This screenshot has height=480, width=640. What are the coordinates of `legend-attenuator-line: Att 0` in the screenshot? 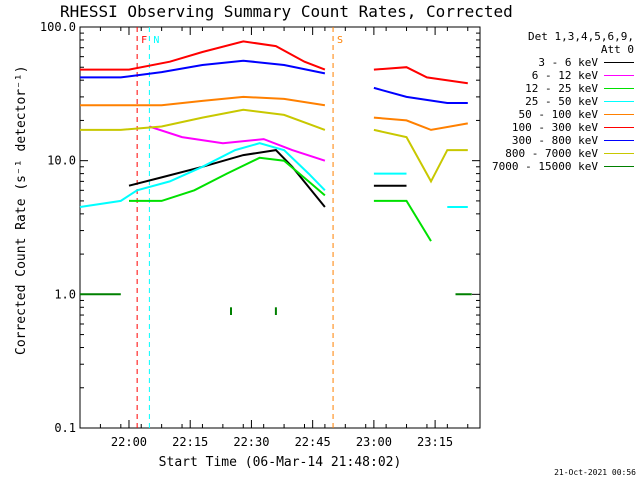 It's located at (617, 49).